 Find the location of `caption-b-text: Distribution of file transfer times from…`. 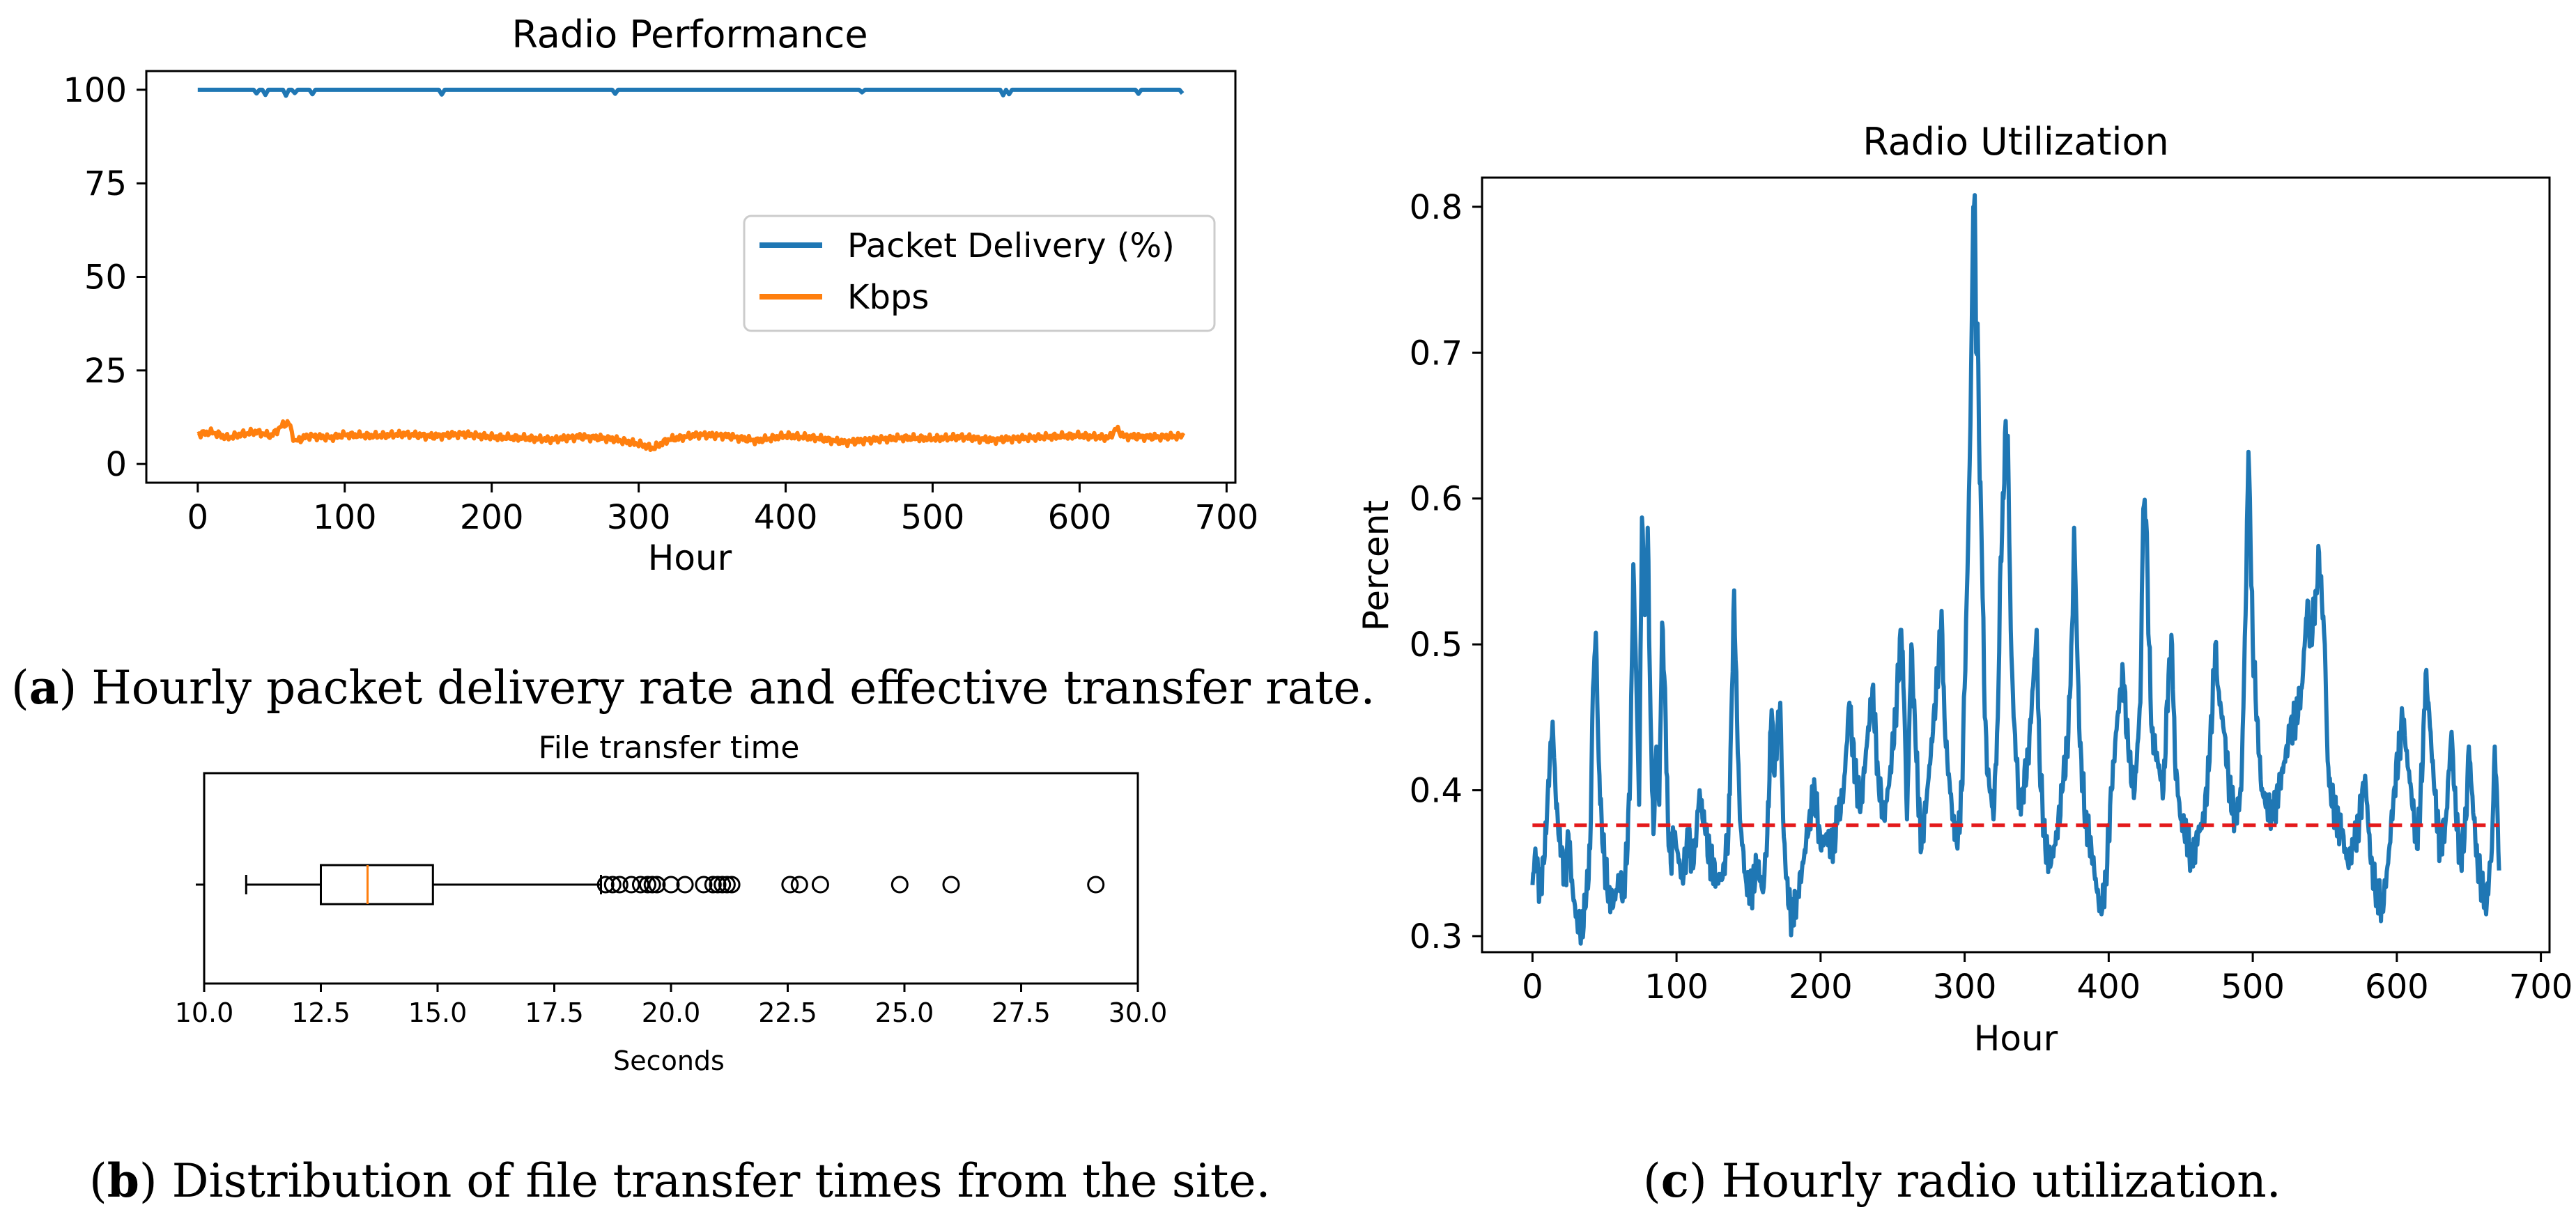

caption-b-text: Distribution of file transfer times from… is located at coordinates (714, 1181).